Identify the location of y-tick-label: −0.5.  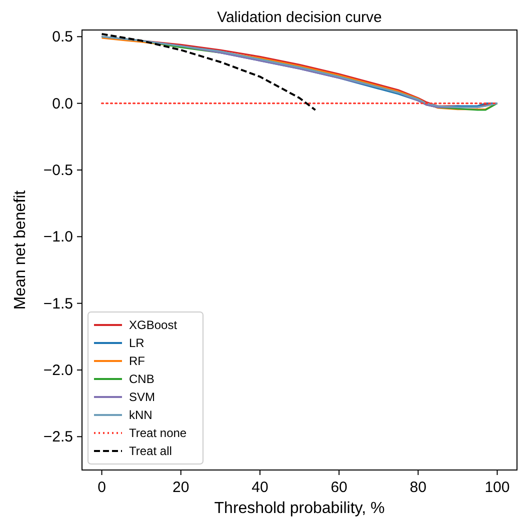
(58, 170).